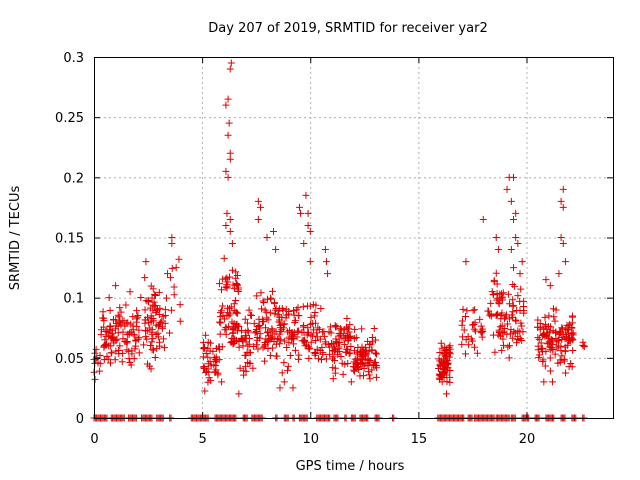 This screenshot has height=480, width=640. Describe the element at coordinates (419, 439) in the screenshot. I see `x-tick-label: 15` at that location.